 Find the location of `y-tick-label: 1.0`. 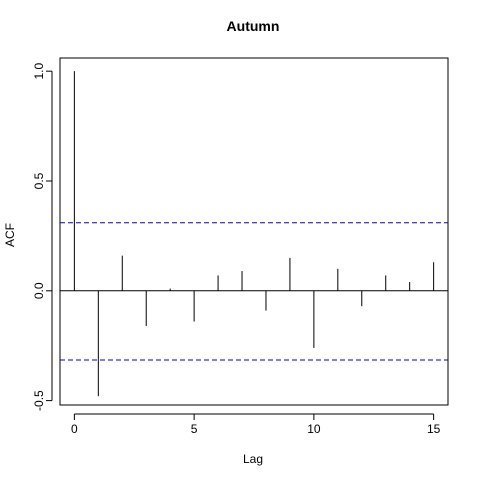

y-tick-label: 1.0 is located at coordinates (39, 71).